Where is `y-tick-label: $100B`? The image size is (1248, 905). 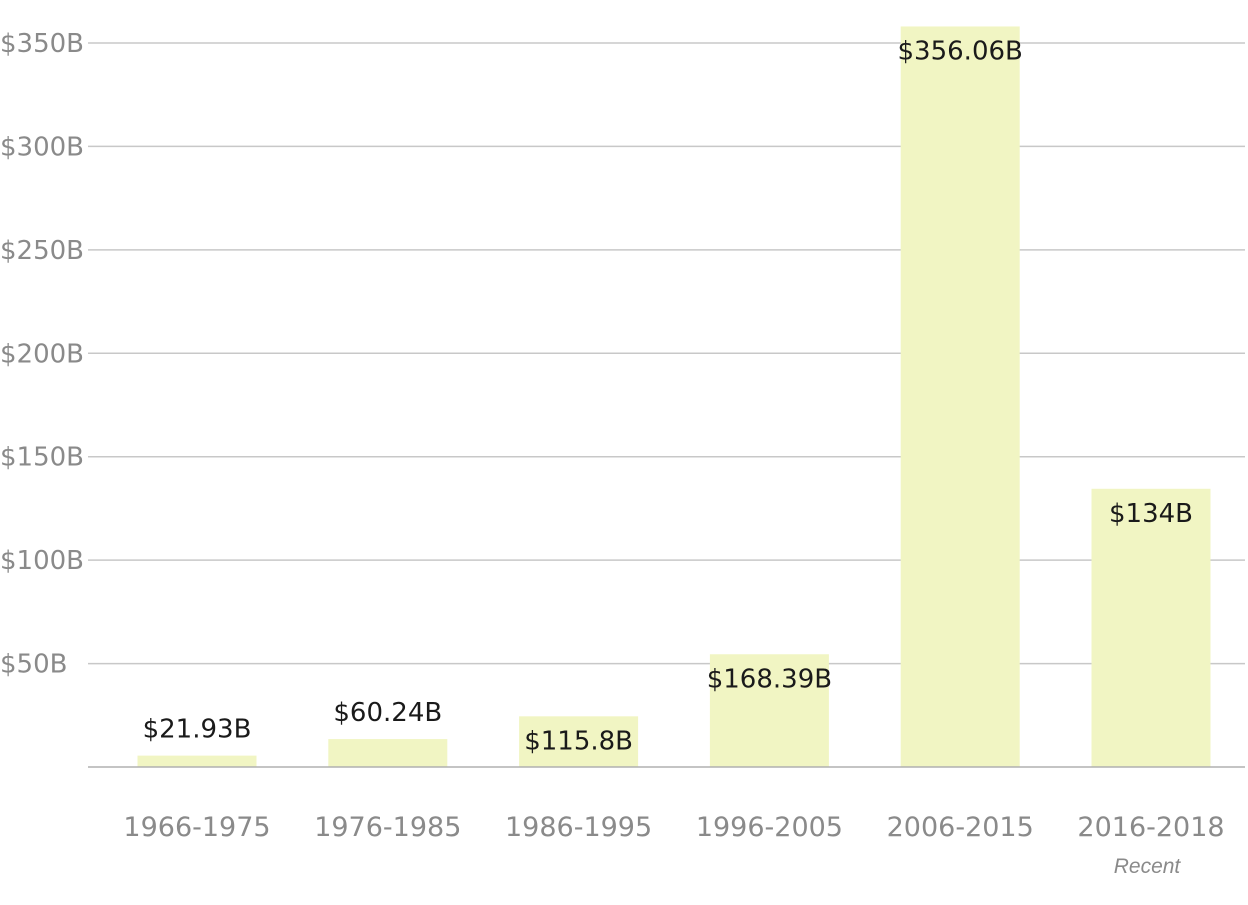 y-tick-label: $100B is located at coordinates (42, 561).